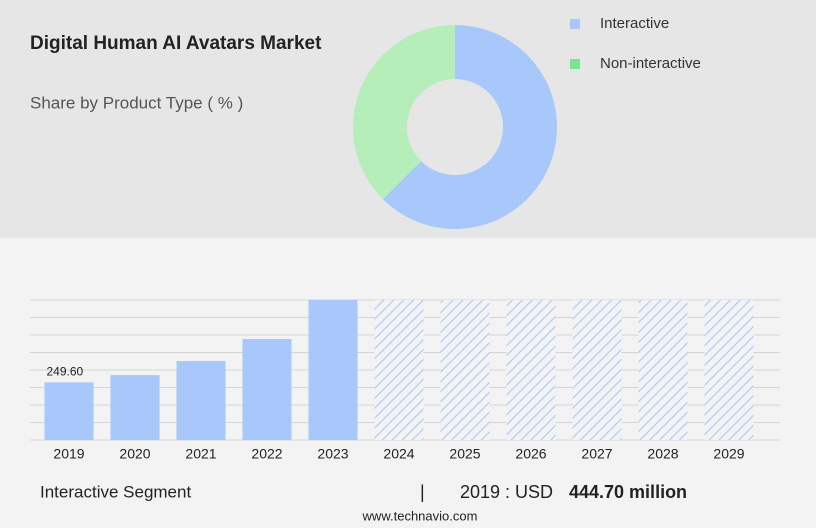  What do you see at coordinates (662, 454) in the screenshot?
I see `x-tick-label: 2028` at bounding box center [662, 454].